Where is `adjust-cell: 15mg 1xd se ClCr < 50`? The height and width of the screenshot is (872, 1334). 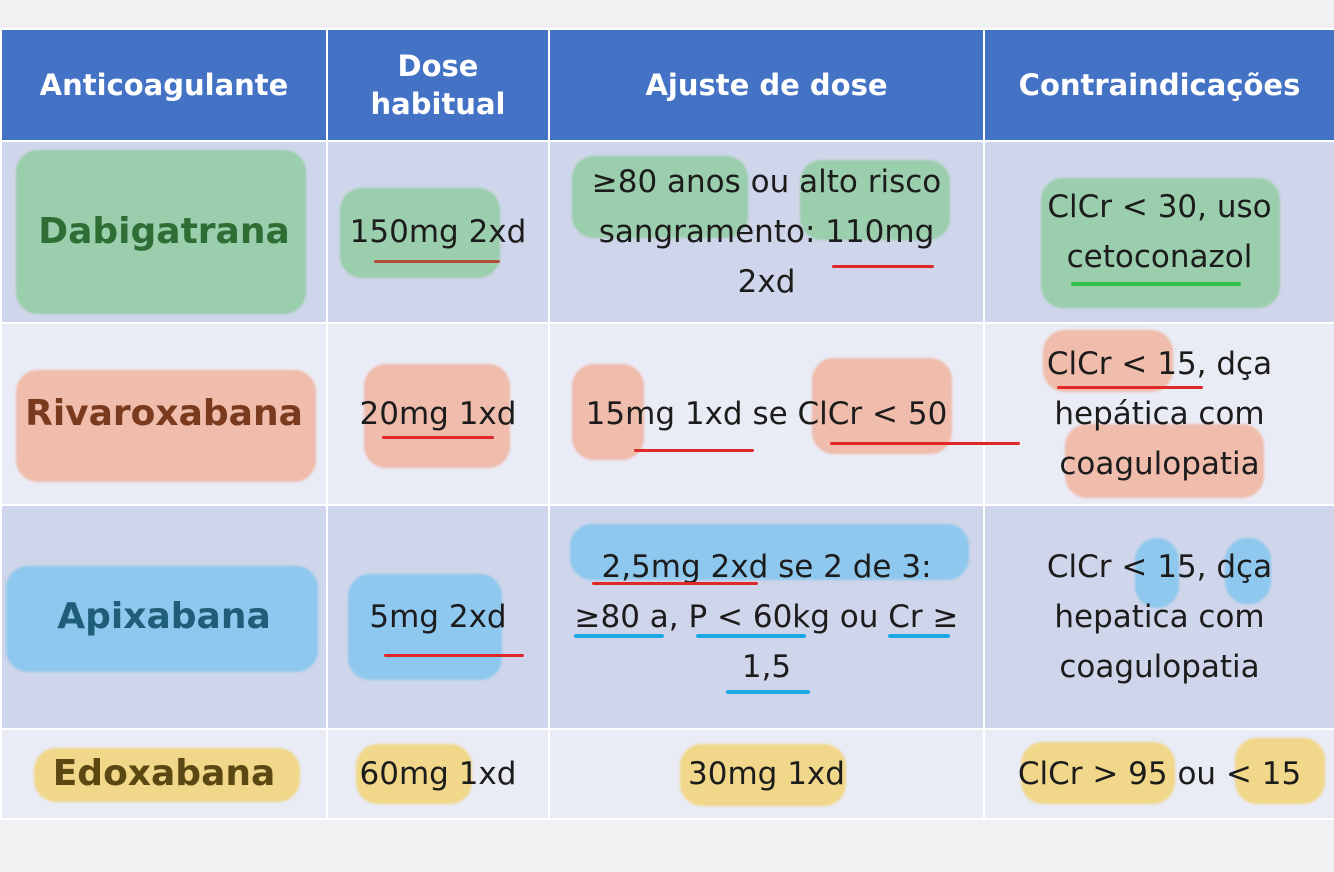
adjust-cell: 15mg 1xd se ClCr < 50 is located at coordinates (784, 414).